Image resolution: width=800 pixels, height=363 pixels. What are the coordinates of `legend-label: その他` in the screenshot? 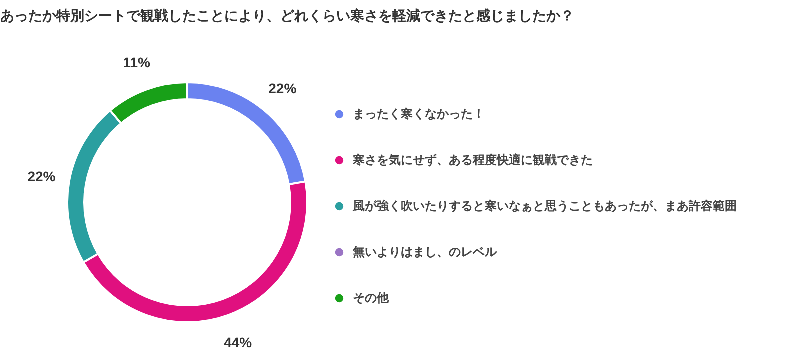 It's located at (371, 298).